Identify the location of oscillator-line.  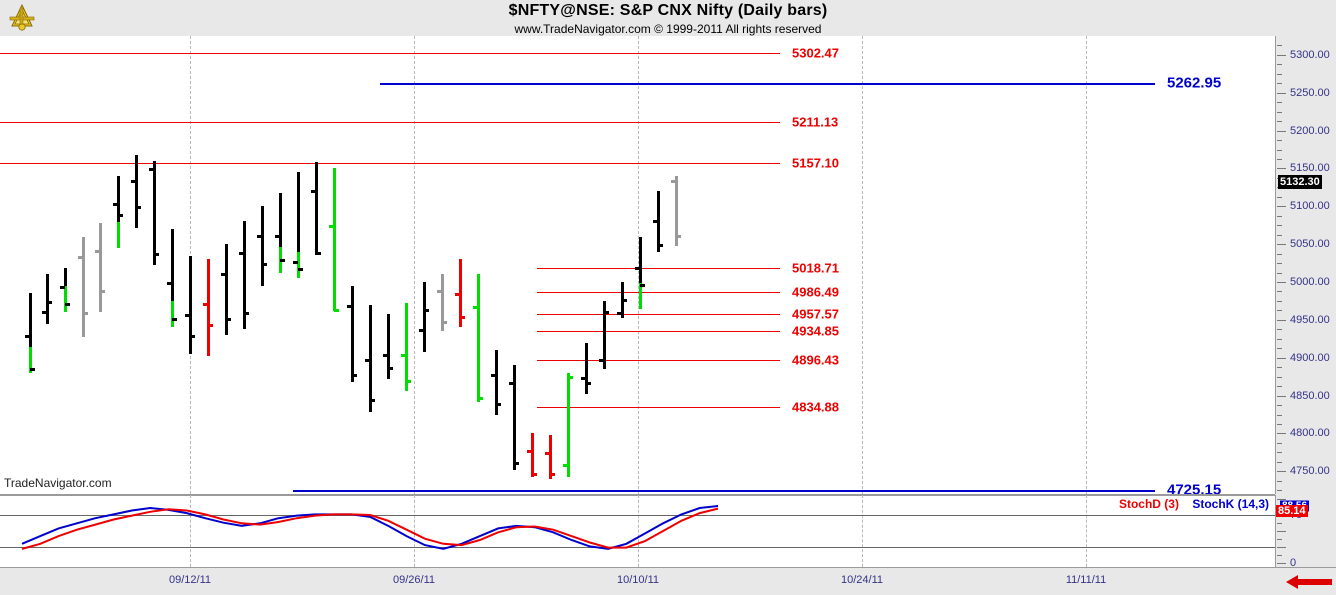
(370, 528).